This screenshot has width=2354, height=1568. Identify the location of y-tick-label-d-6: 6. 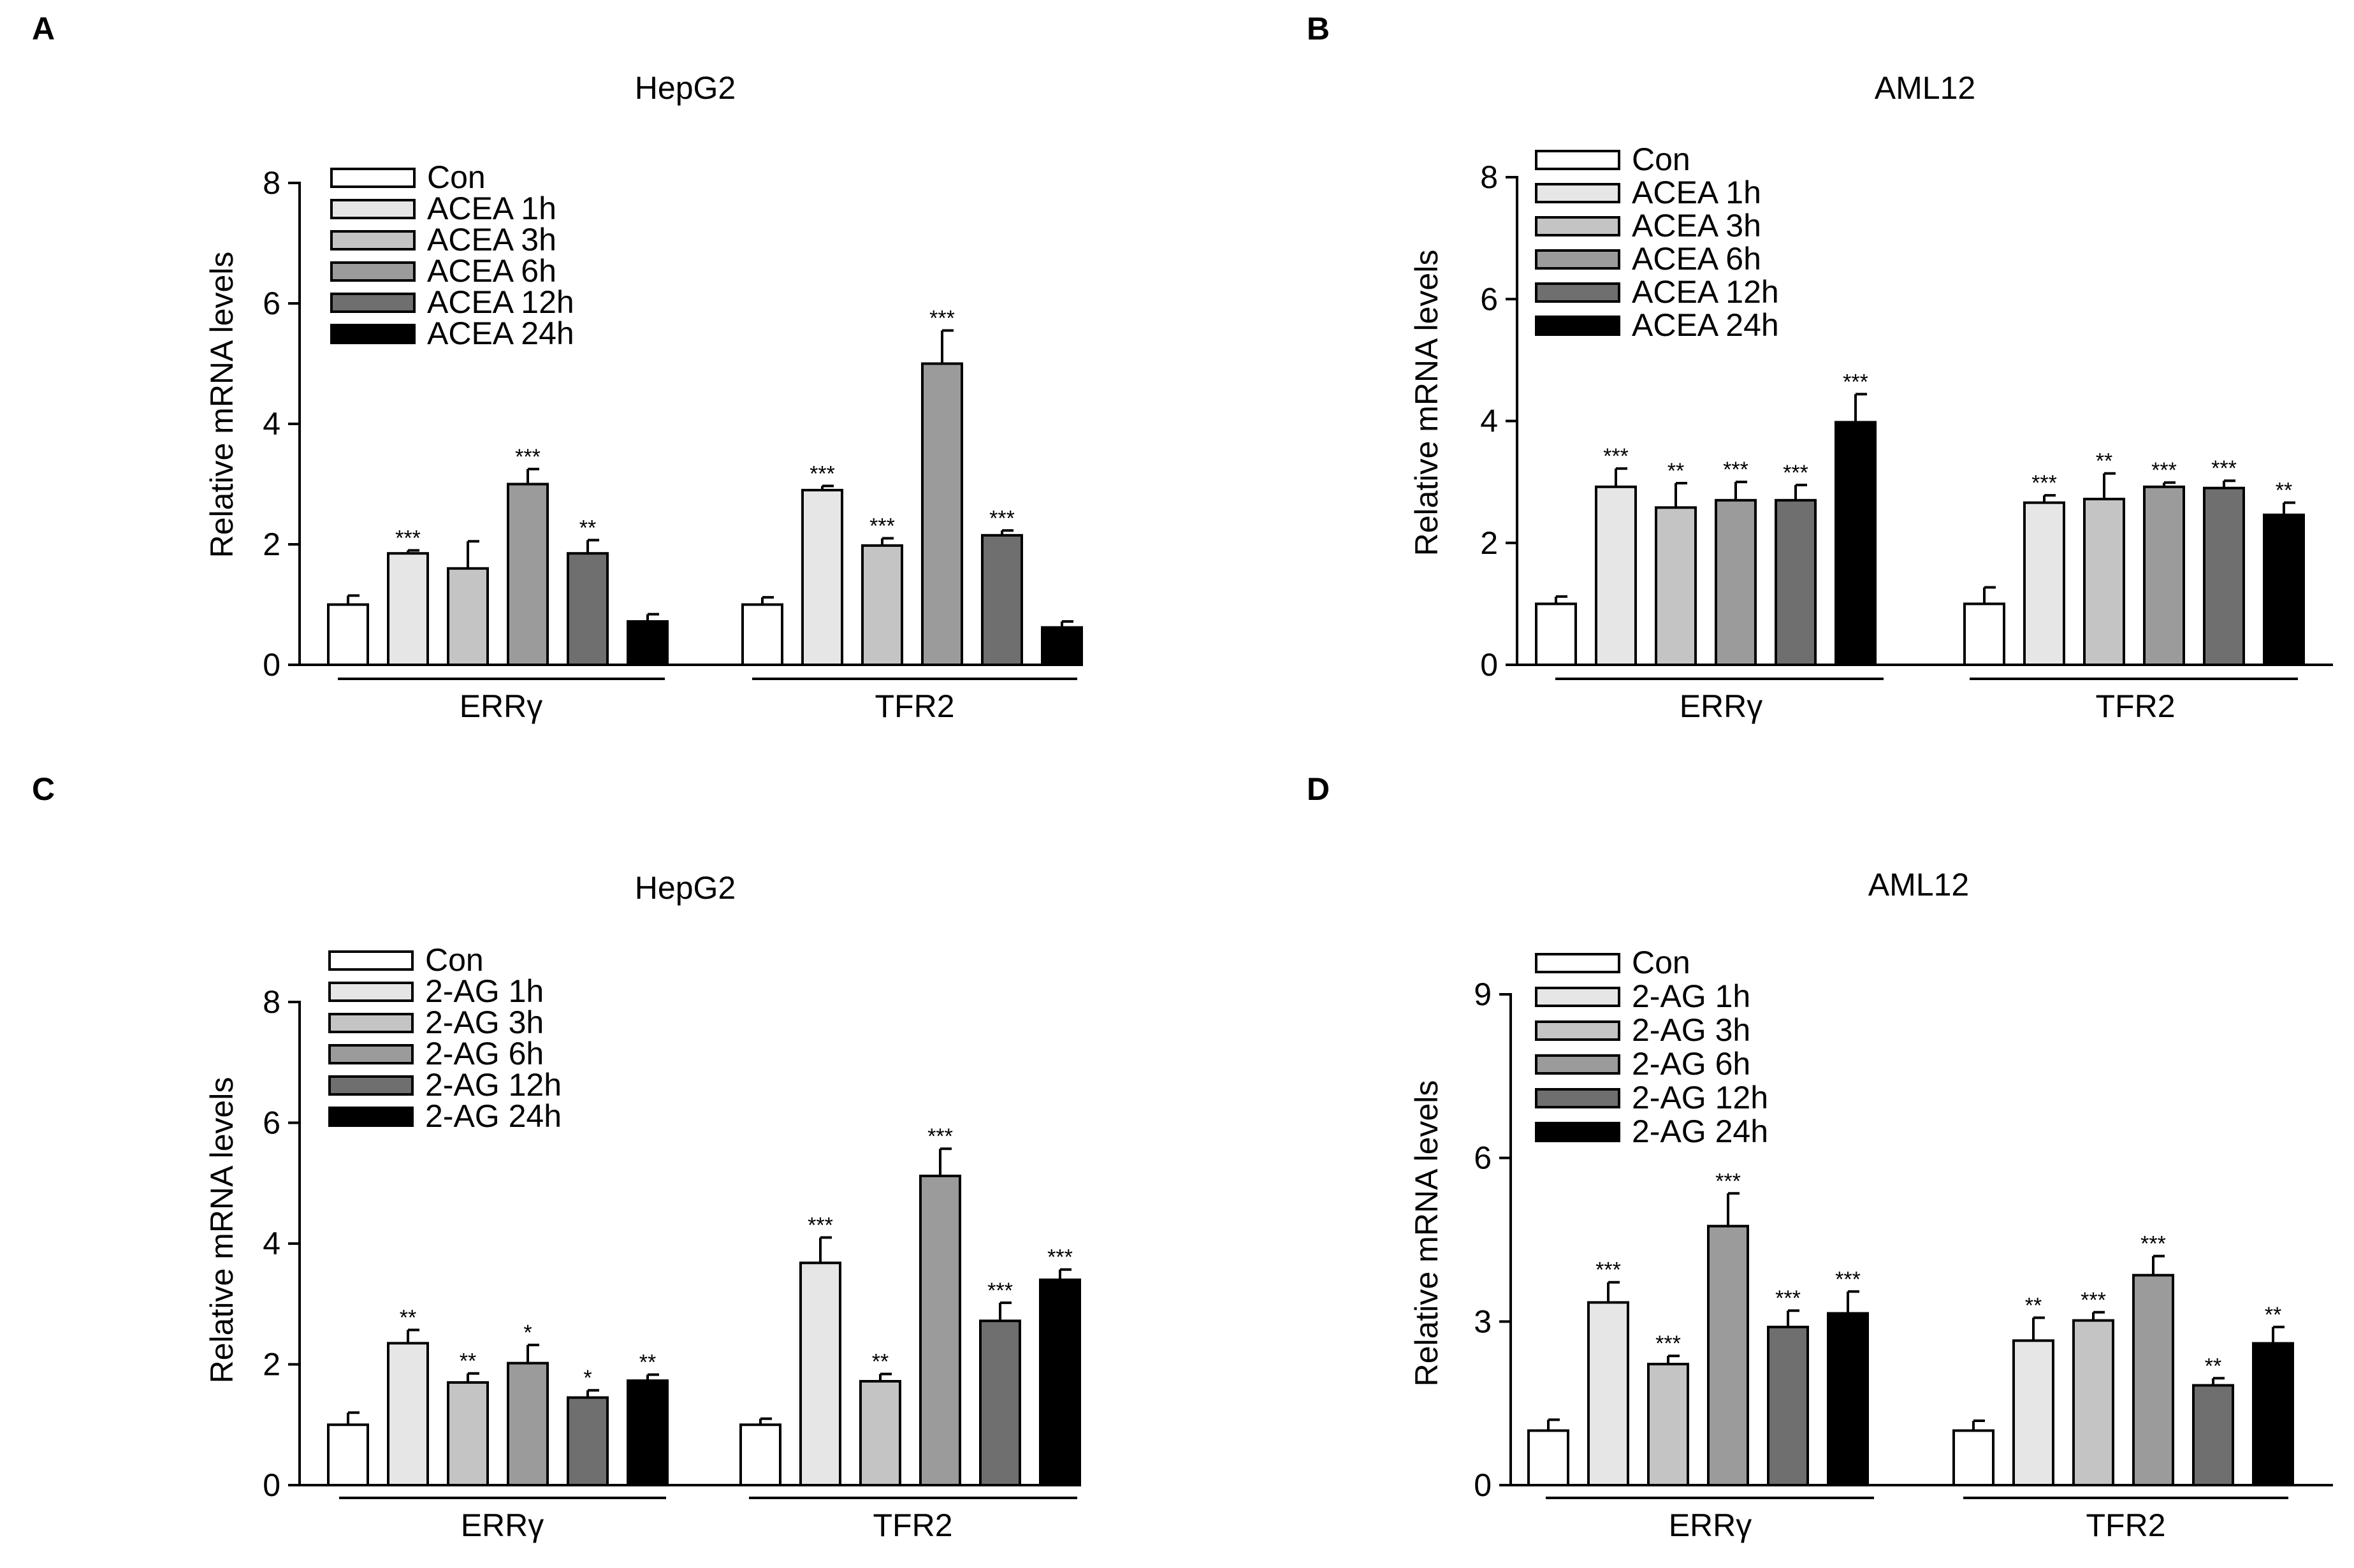
(1483, 1158).